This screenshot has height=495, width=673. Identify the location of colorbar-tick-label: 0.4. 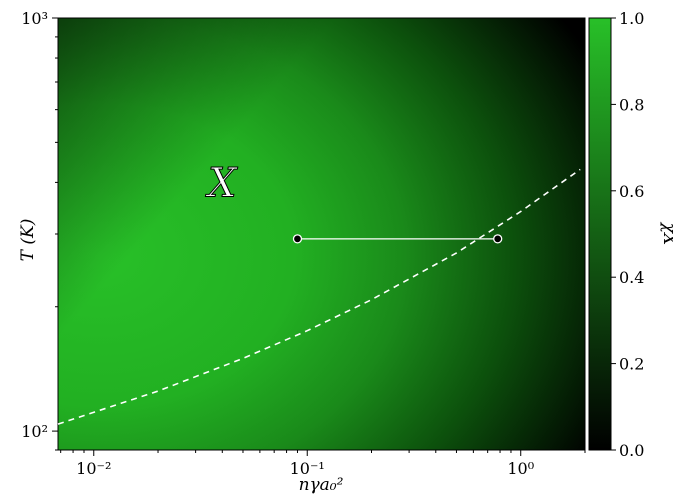
(631, 277).